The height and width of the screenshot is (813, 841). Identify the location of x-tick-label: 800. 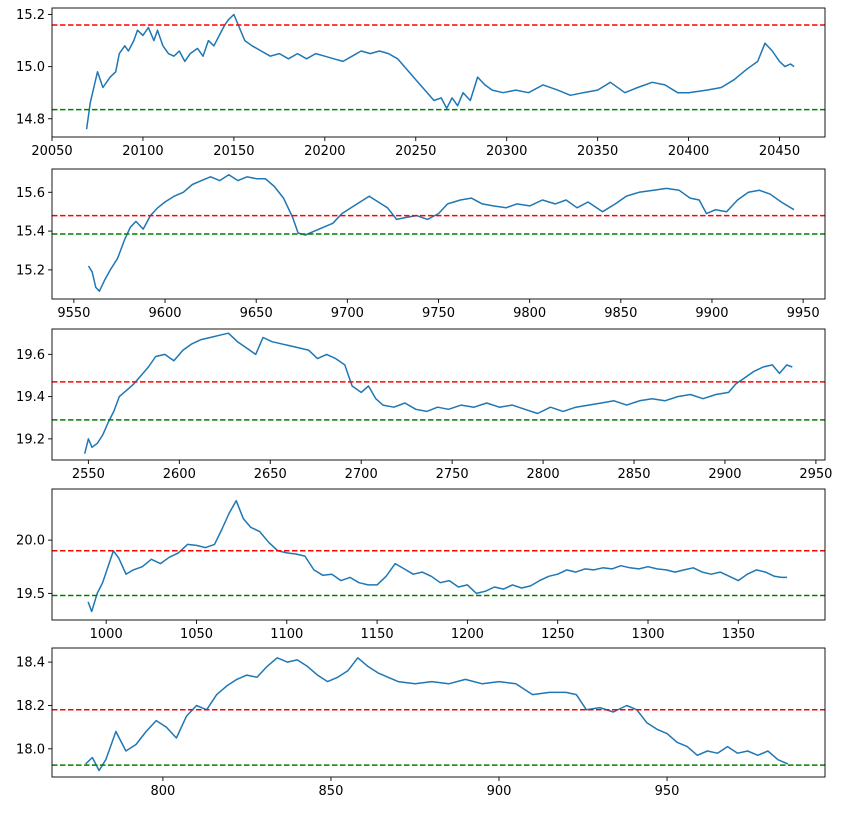
(162, 791).